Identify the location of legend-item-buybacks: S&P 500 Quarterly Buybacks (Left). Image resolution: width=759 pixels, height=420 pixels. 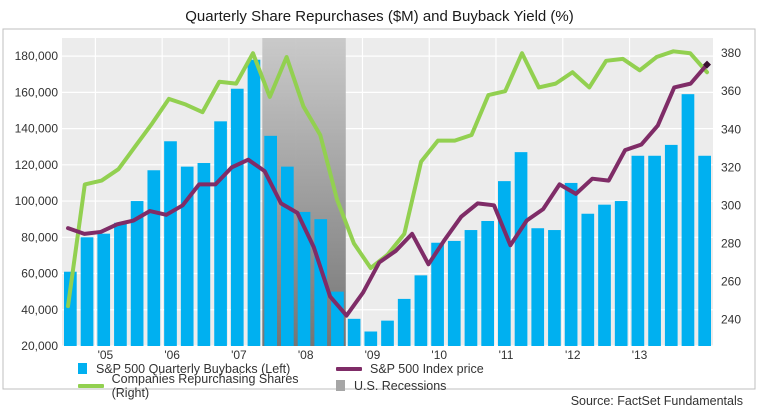
(207, 369).